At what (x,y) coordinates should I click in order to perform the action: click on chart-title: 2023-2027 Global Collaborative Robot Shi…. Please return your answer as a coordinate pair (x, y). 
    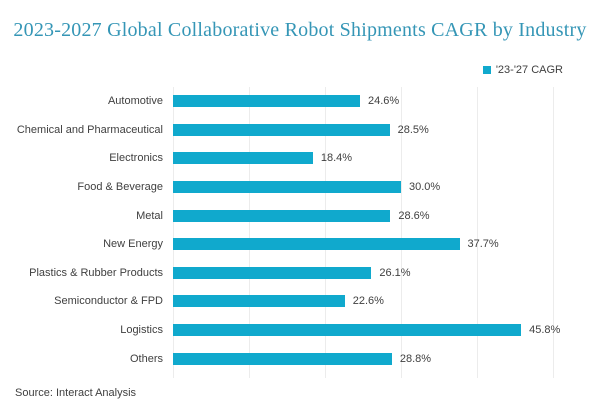
    Looking at the image, I should click on (300, 30).